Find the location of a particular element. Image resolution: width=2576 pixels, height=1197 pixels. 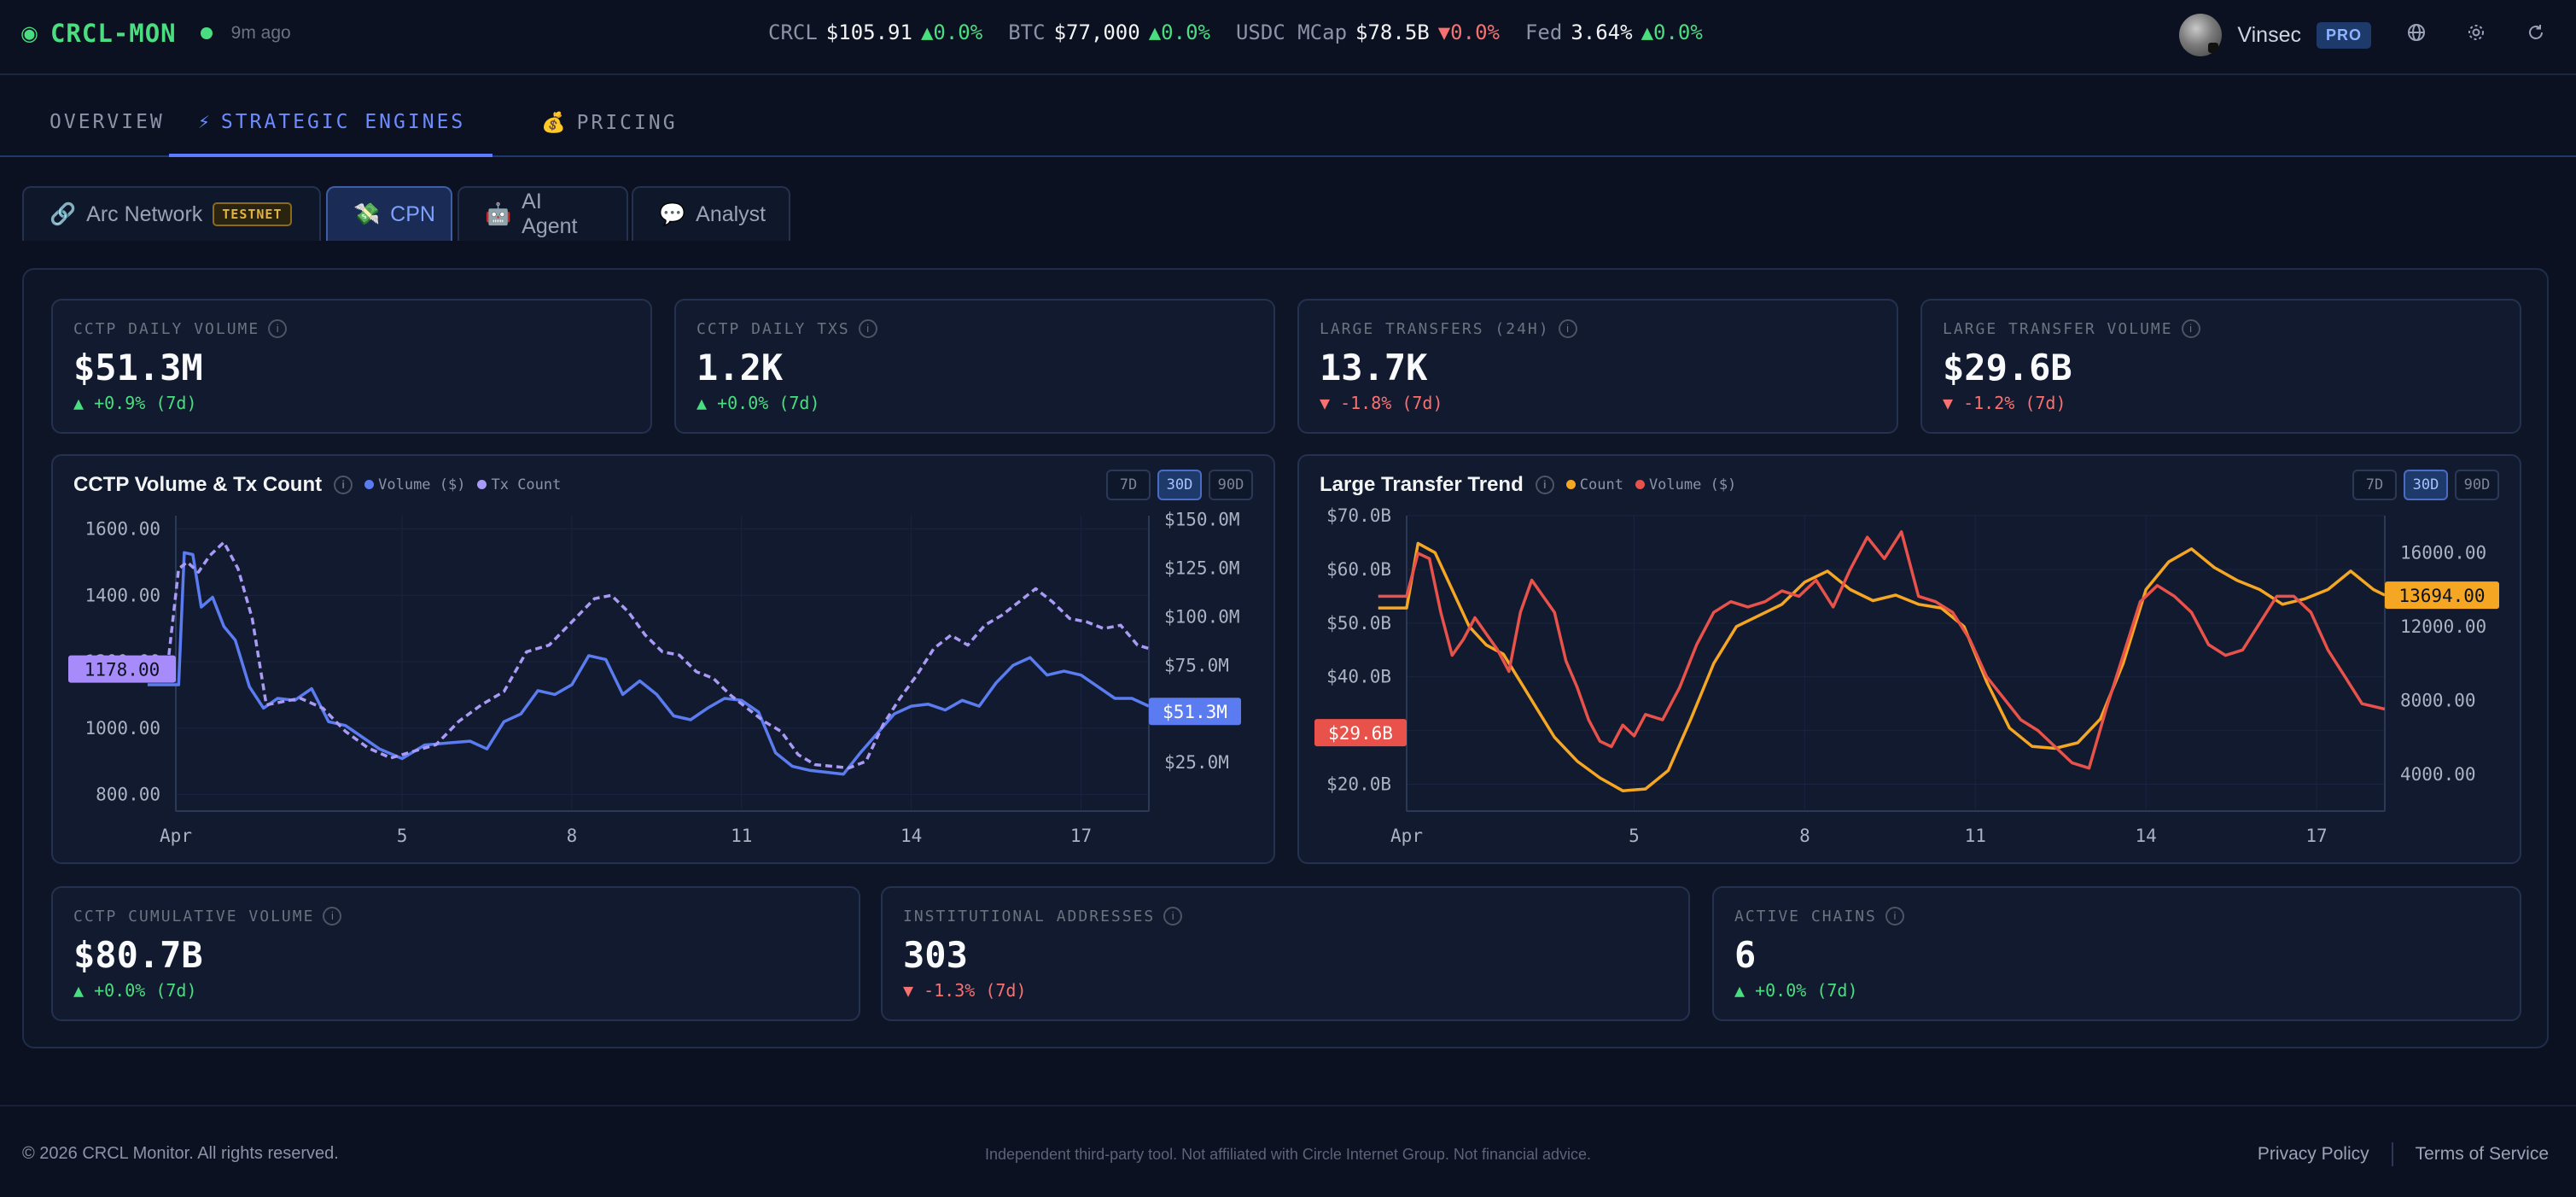

legend-item-count: Count is located at coordinates (1594, 484).